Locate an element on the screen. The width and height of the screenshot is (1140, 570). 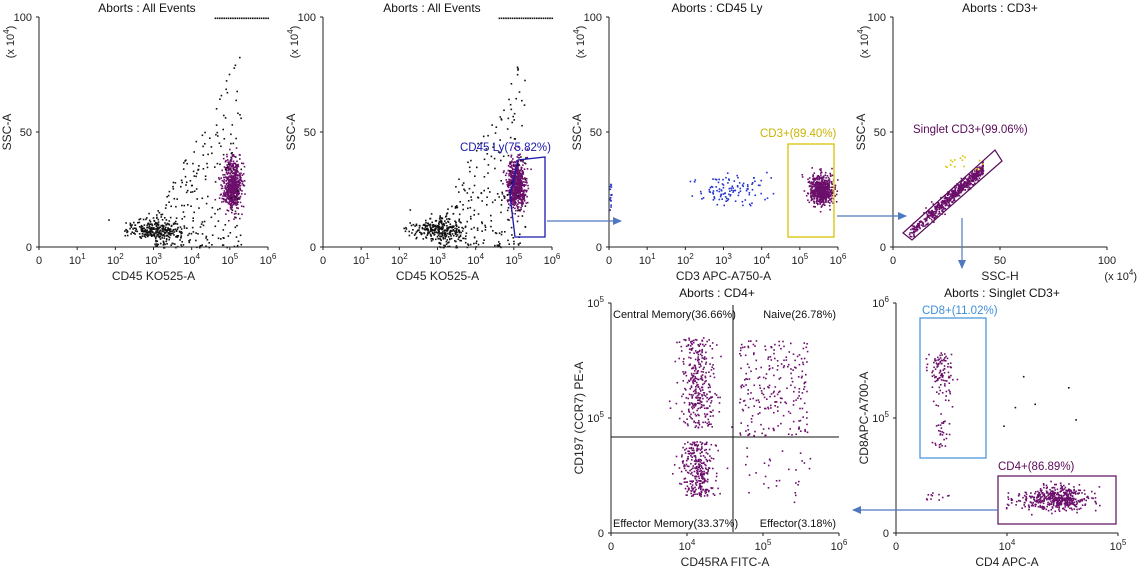
gate-cd3-plus is located at coordinates (811, 190).